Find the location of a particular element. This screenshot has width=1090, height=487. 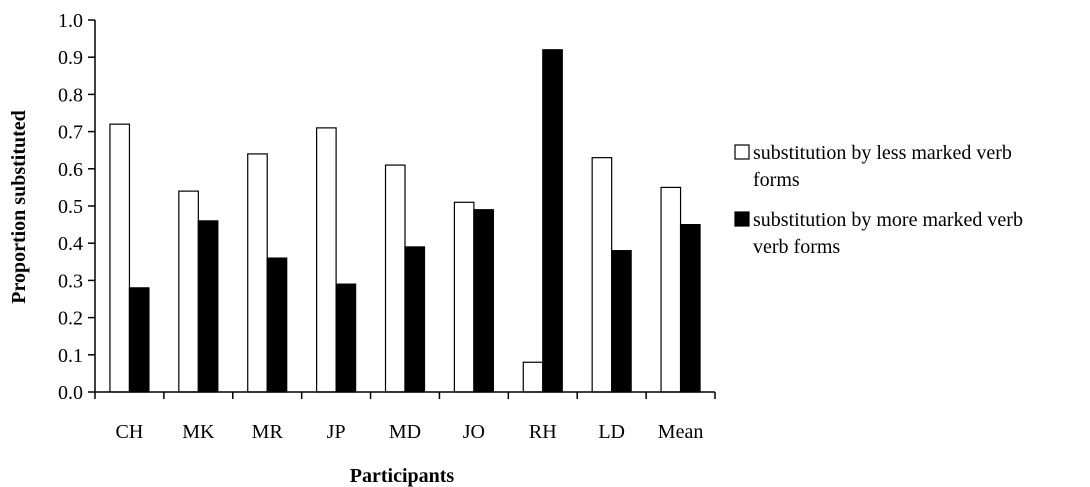

legend-item-less-marked: substitution by less marked verb forms is located at coordinates (873, 166).